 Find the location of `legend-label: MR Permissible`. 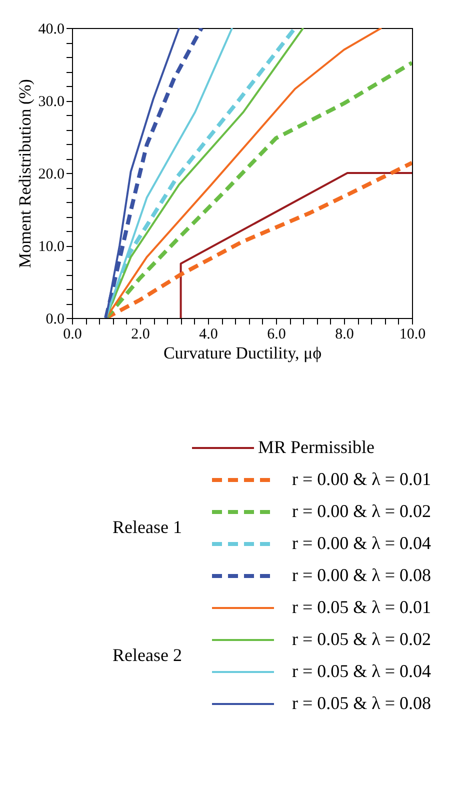

legend-label: MR Permissible is located at coordinates (316, 447).